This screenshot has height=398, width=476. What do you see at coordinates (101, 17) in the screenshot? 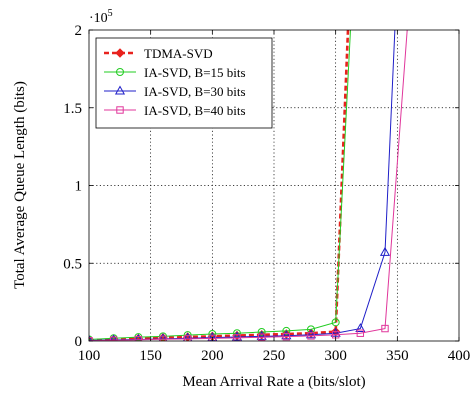
I see `y-multiplier-label: ·105` at bounding box center [101, 17].